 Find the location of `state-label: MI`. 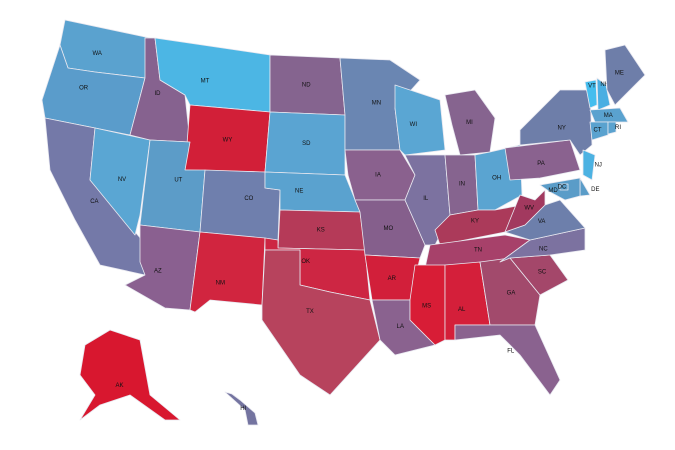

state-label: MI is located at coordinates (469, 123).